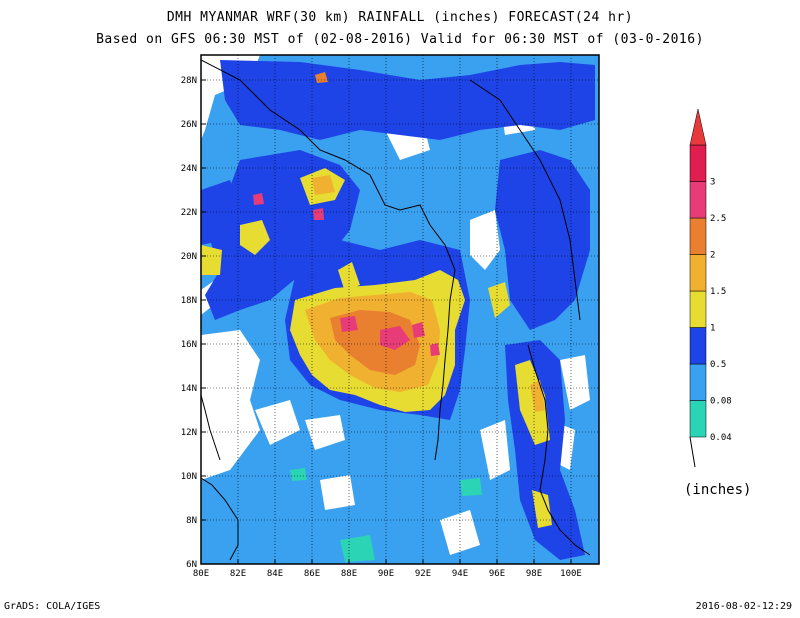 Image resolution: width=800 pixels, height=618 pixels. What do you see at coordinates (189, 257) in the screenshot?
I see `lat-tick-label: 20N` at bounding box center [189, 257].